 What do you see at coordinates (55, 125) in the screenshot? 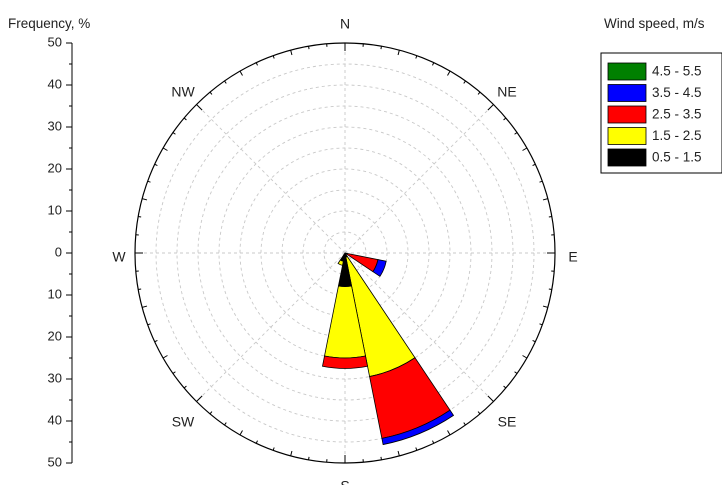
I see `radial-tick-label-up-30: 30` at bounding box center [55, 125].